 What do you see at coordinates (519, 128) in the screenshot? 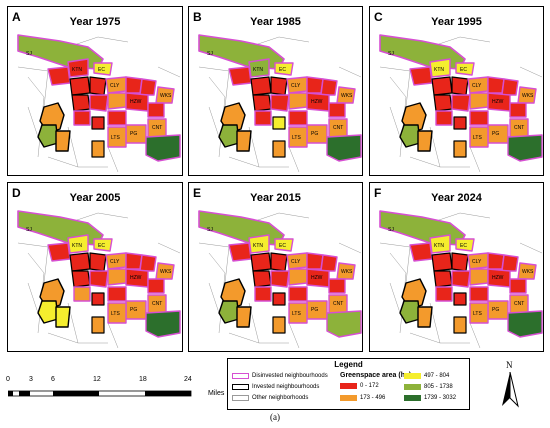
I see `neighbourhood-label: CNT` at bounding box center [519, 128].